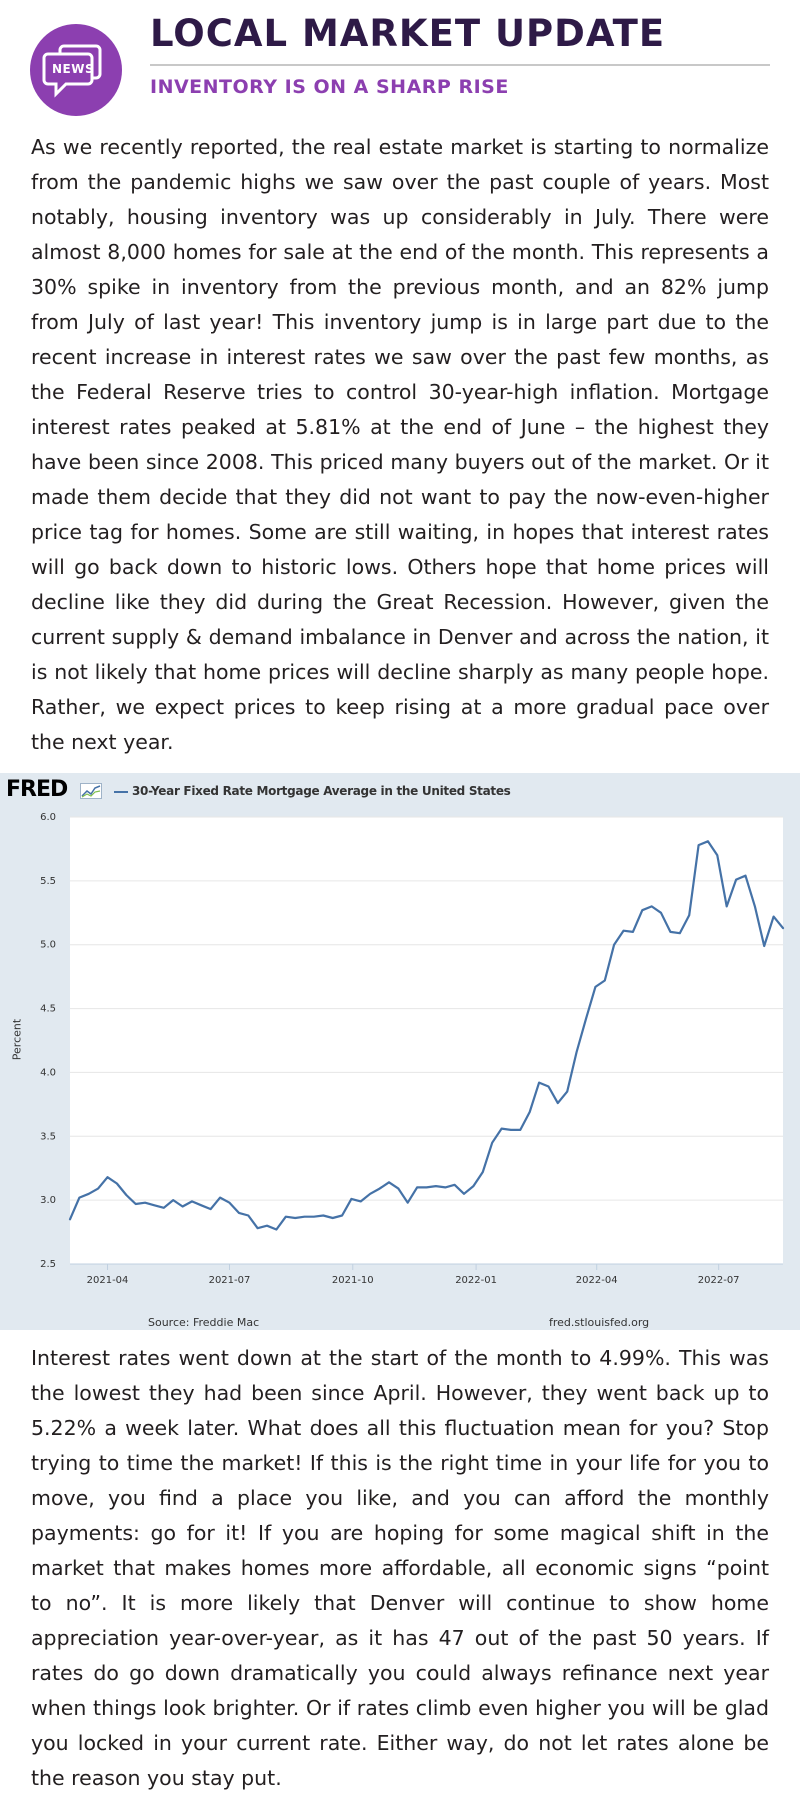 The height and width of the screenshot is (1817, 800). What do you see at coordinates (460, 65) in the screenshot?
I see `title-divider` at bounding box center [460, 65].